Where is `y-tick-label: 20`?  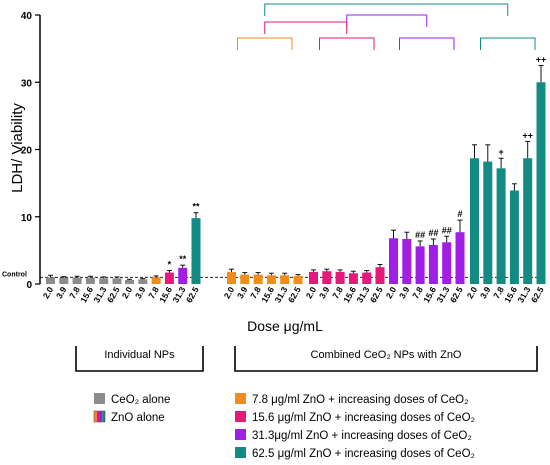
y-tick-label: 20 is located at coordinates (27, 151).